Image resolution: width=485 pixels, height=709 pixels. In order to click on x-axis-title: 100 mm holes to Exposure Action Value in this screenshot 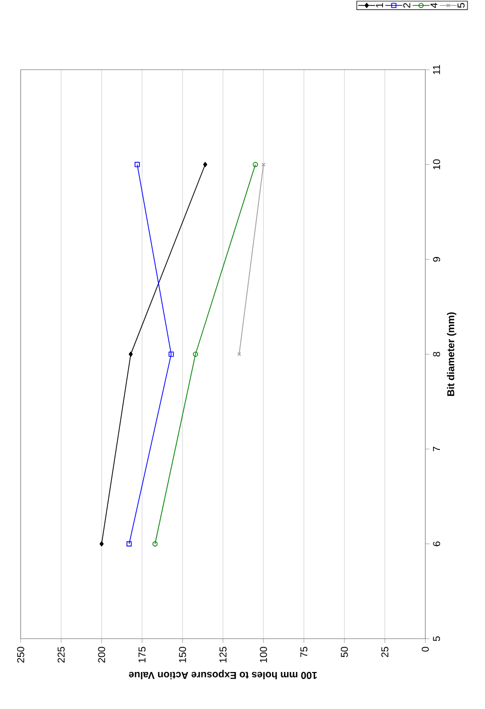, I will do `click(222, 675)`.